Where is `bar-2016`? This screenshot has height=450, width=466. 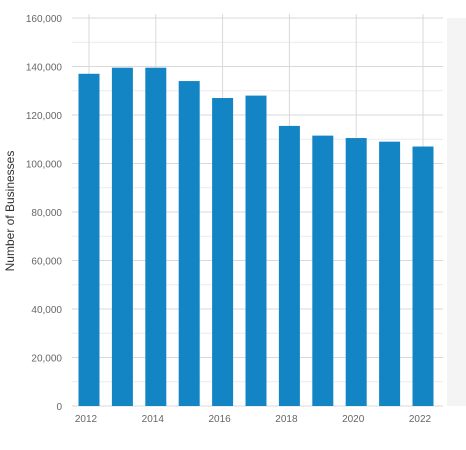
bar-2016 is located at coordinates (223, 252).